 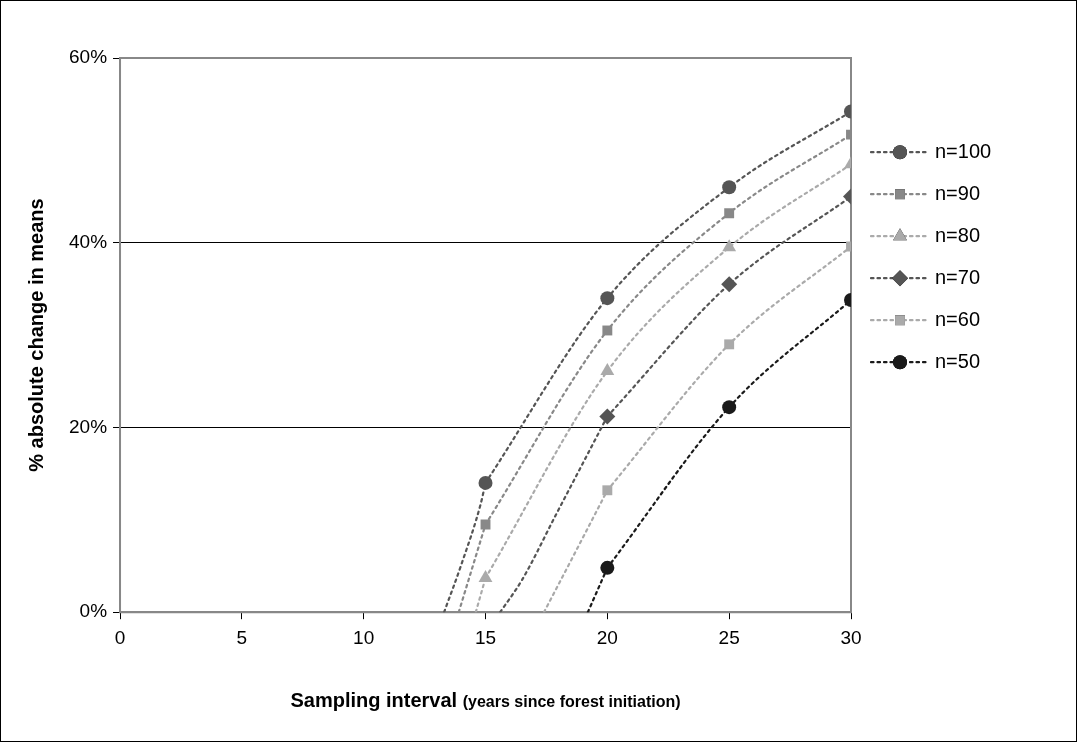 What do you see at coordinates (963, 150) in the screenshot?
I see `legend-label: n=100` at bounding box center [963, 150].